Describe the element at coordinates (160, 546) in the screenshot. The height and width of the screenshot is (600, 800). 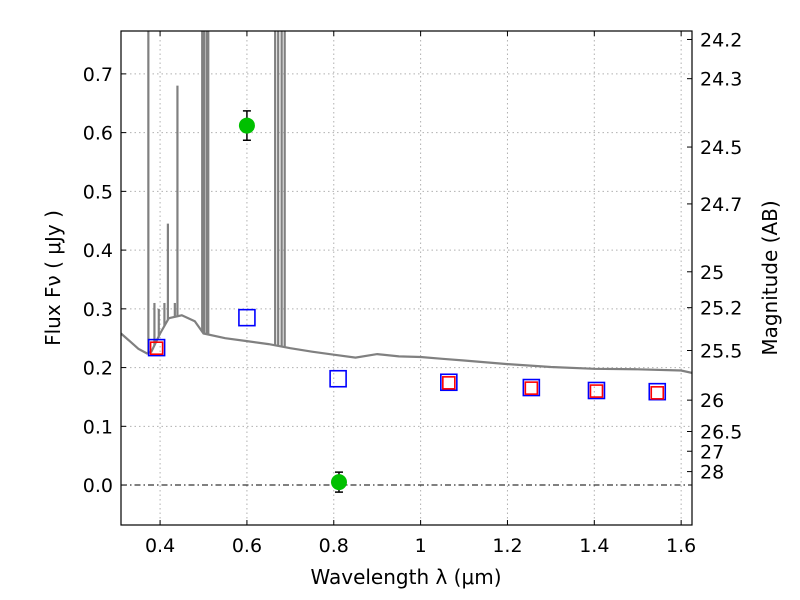
I see `x-tick-label: 0.4` at that location.